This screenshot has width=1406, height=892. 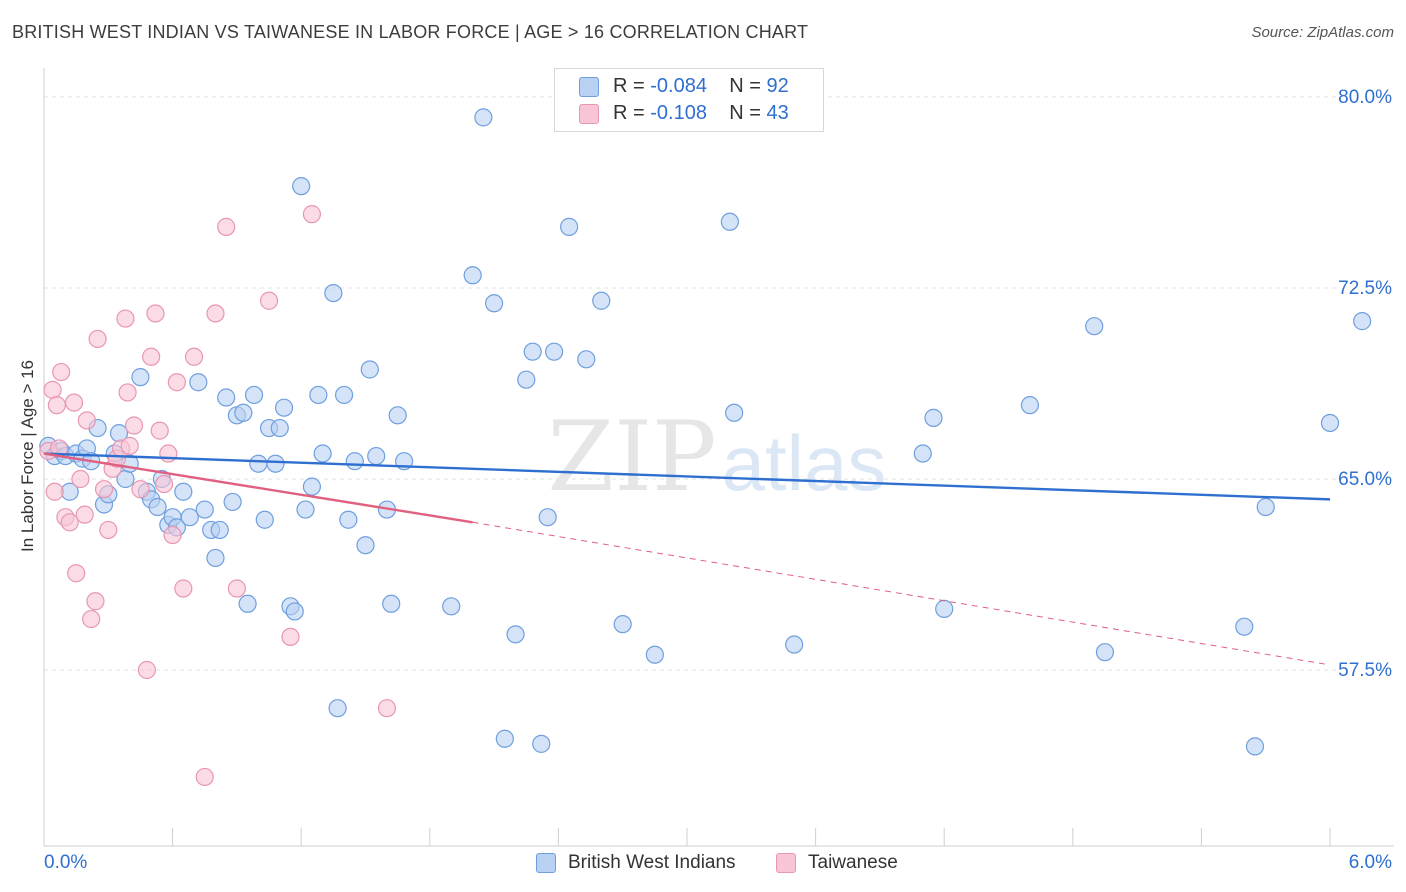 What do you see at coordinates (1322, 32) in the screenshot?
I see `source-label: Source: ZipAtlas.com` at bounding box center [1322, 32].